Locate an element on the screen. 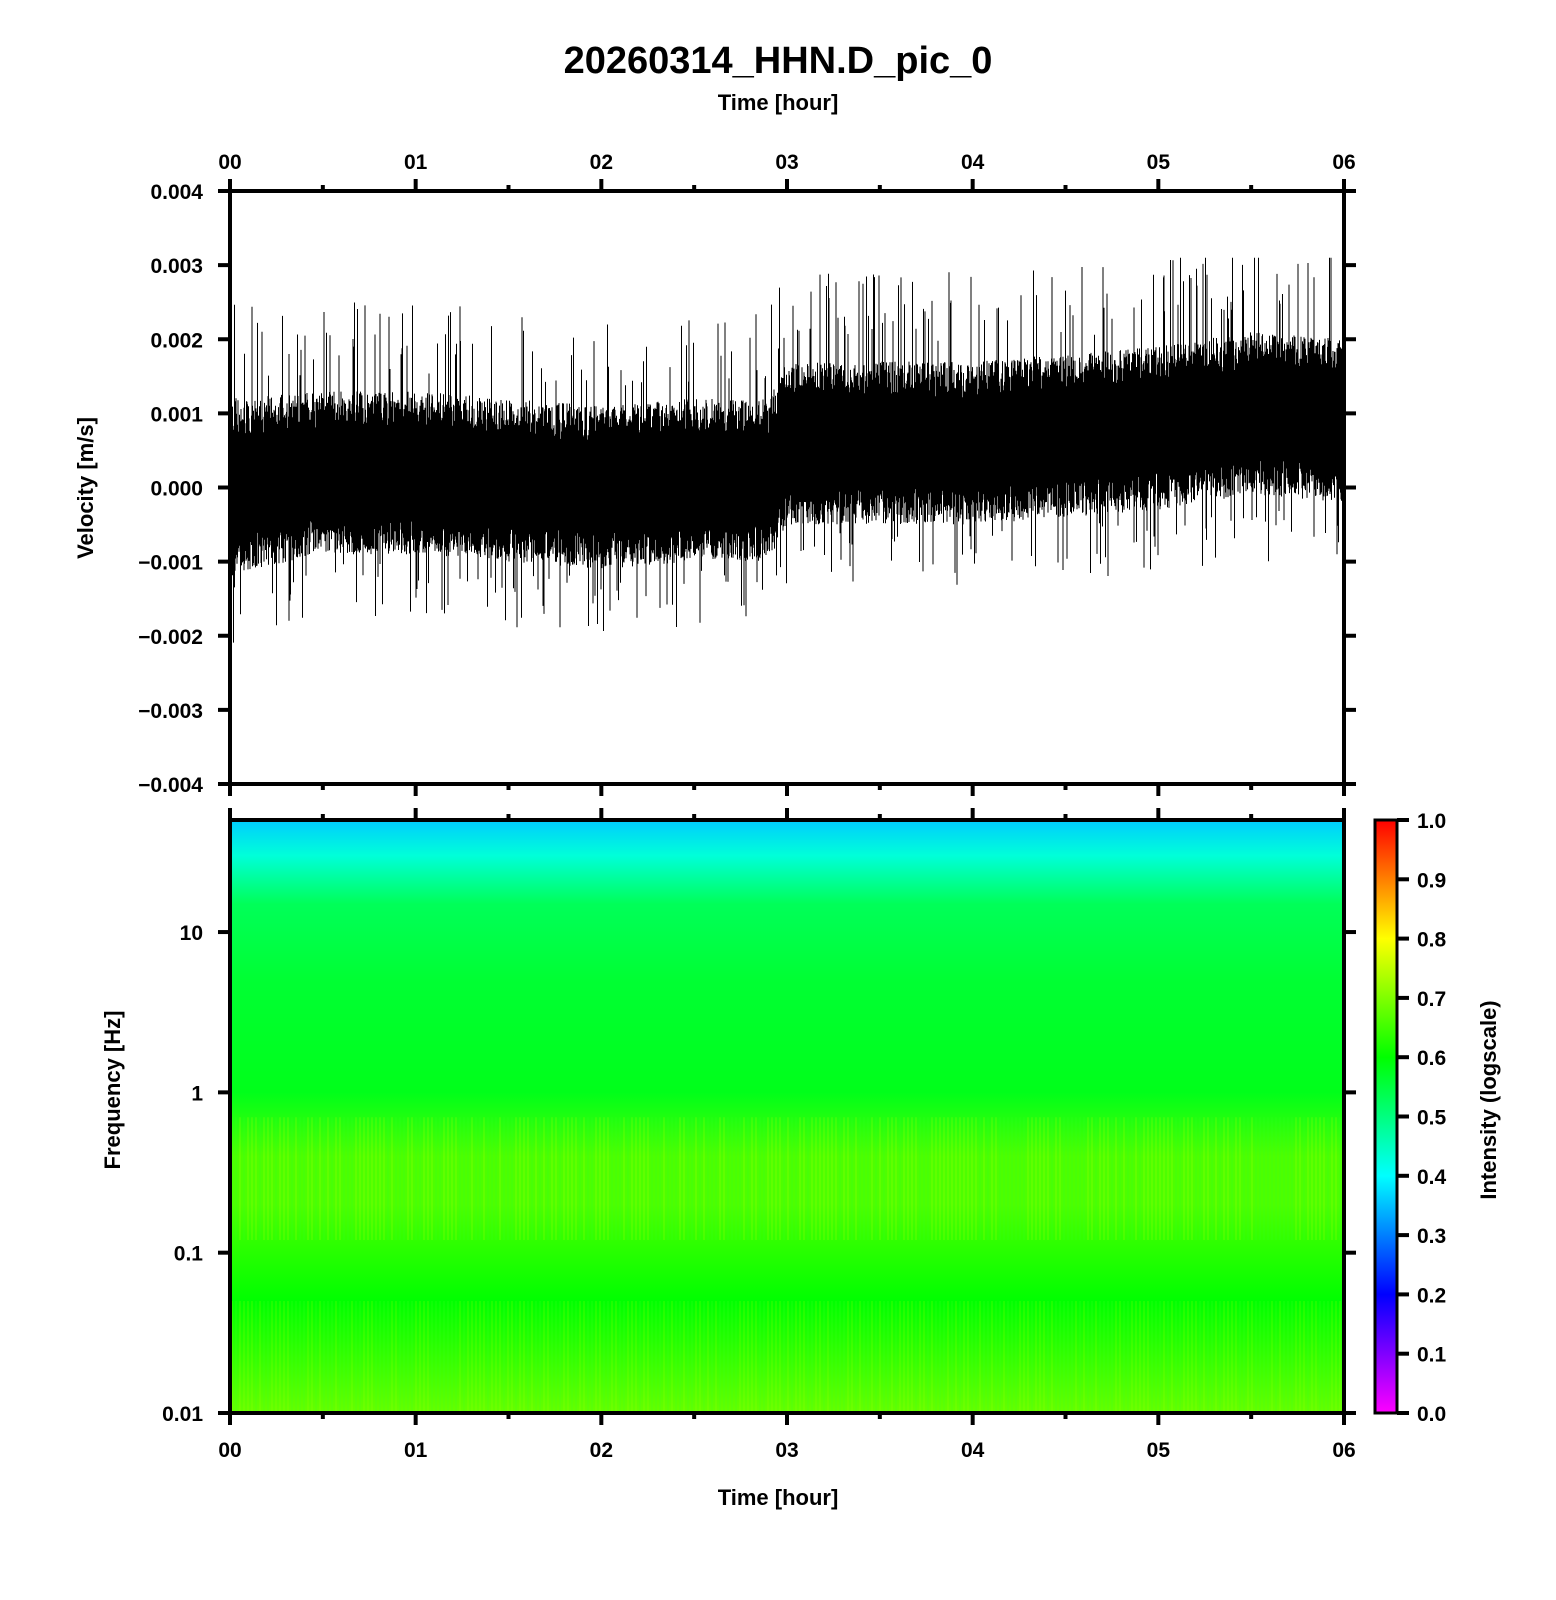 The image size is (1556, 1600). colorbar-tick-label: 0.5 is located at coordinates (1432, 1118).